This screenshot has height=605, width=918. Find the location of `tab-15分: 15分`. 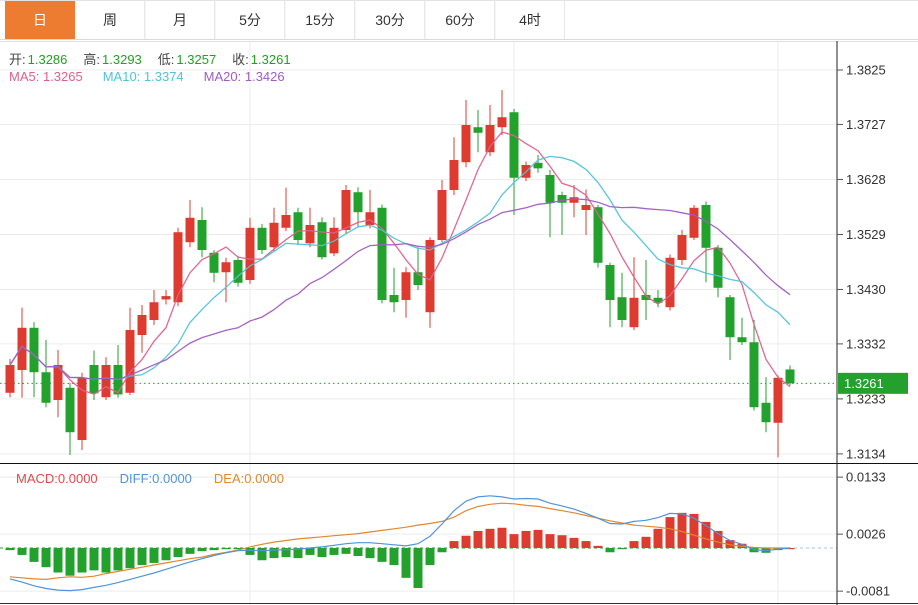

tab-15分: 15分 is located at coordinates (320, 20).